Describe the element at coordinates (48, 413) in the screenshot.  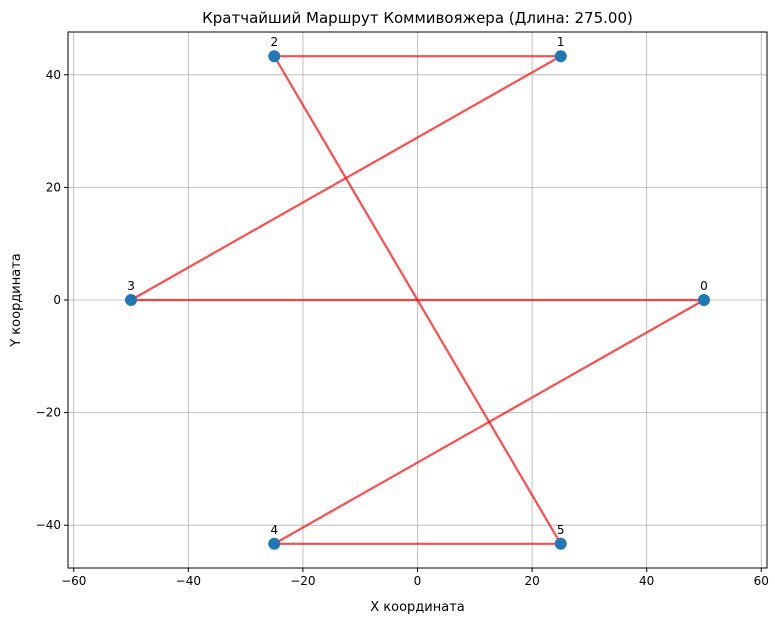
I see `y-tick-label: −20` at that location.